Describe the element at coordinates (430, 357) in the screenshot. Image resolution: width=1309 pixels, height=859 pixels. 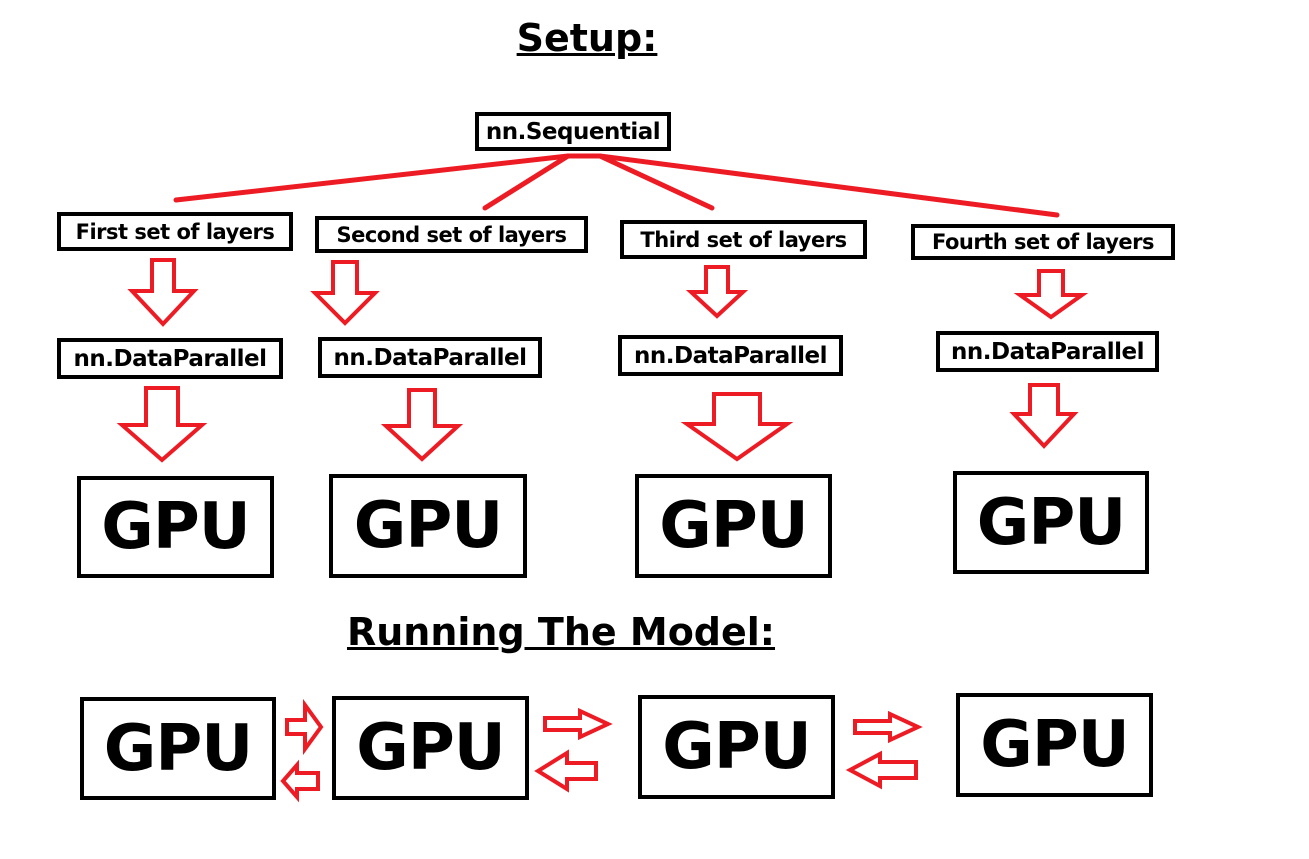
I see `dataparallel-box-2: nn.DataParallel` at that location.